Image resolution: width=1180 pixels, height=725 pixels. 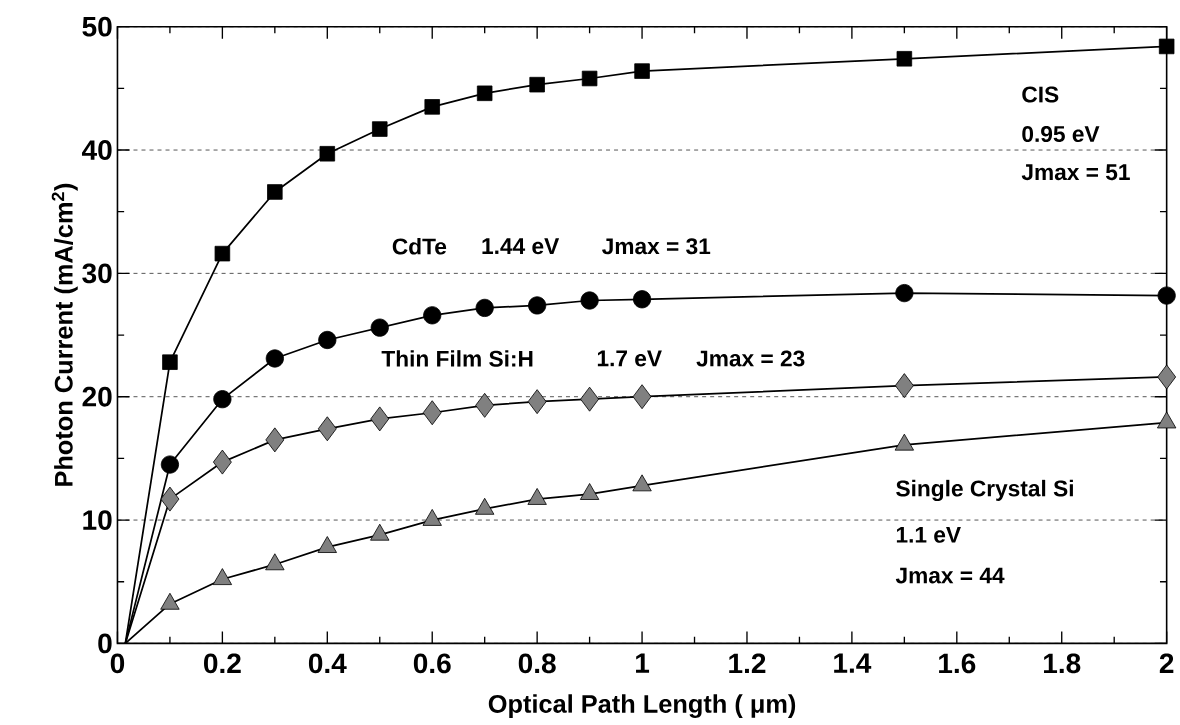 I want to click on y-tick-label: 0, so click(x=105, y=643).